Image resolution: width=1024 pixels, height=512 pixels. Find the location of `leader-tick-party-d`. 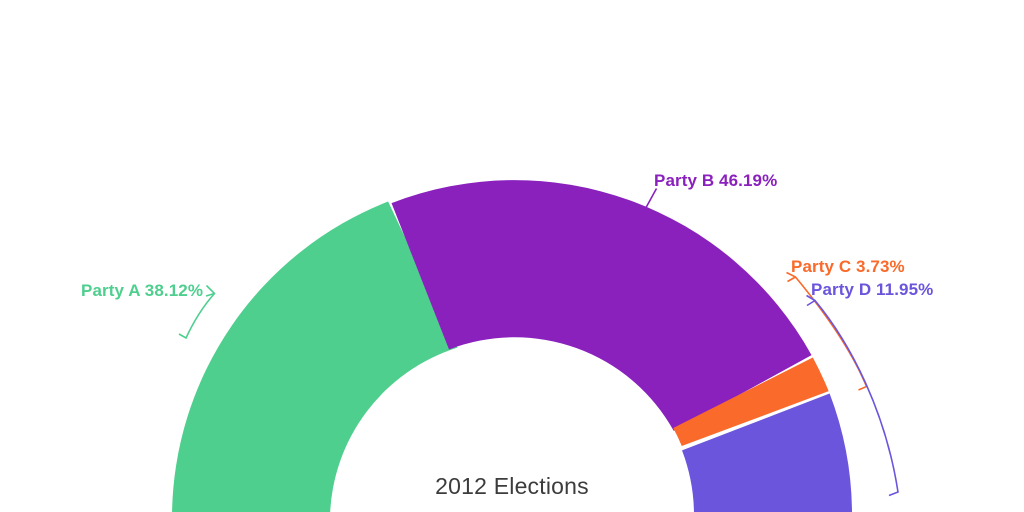

leader-tick-party-d is located at coordinates (811, 303).